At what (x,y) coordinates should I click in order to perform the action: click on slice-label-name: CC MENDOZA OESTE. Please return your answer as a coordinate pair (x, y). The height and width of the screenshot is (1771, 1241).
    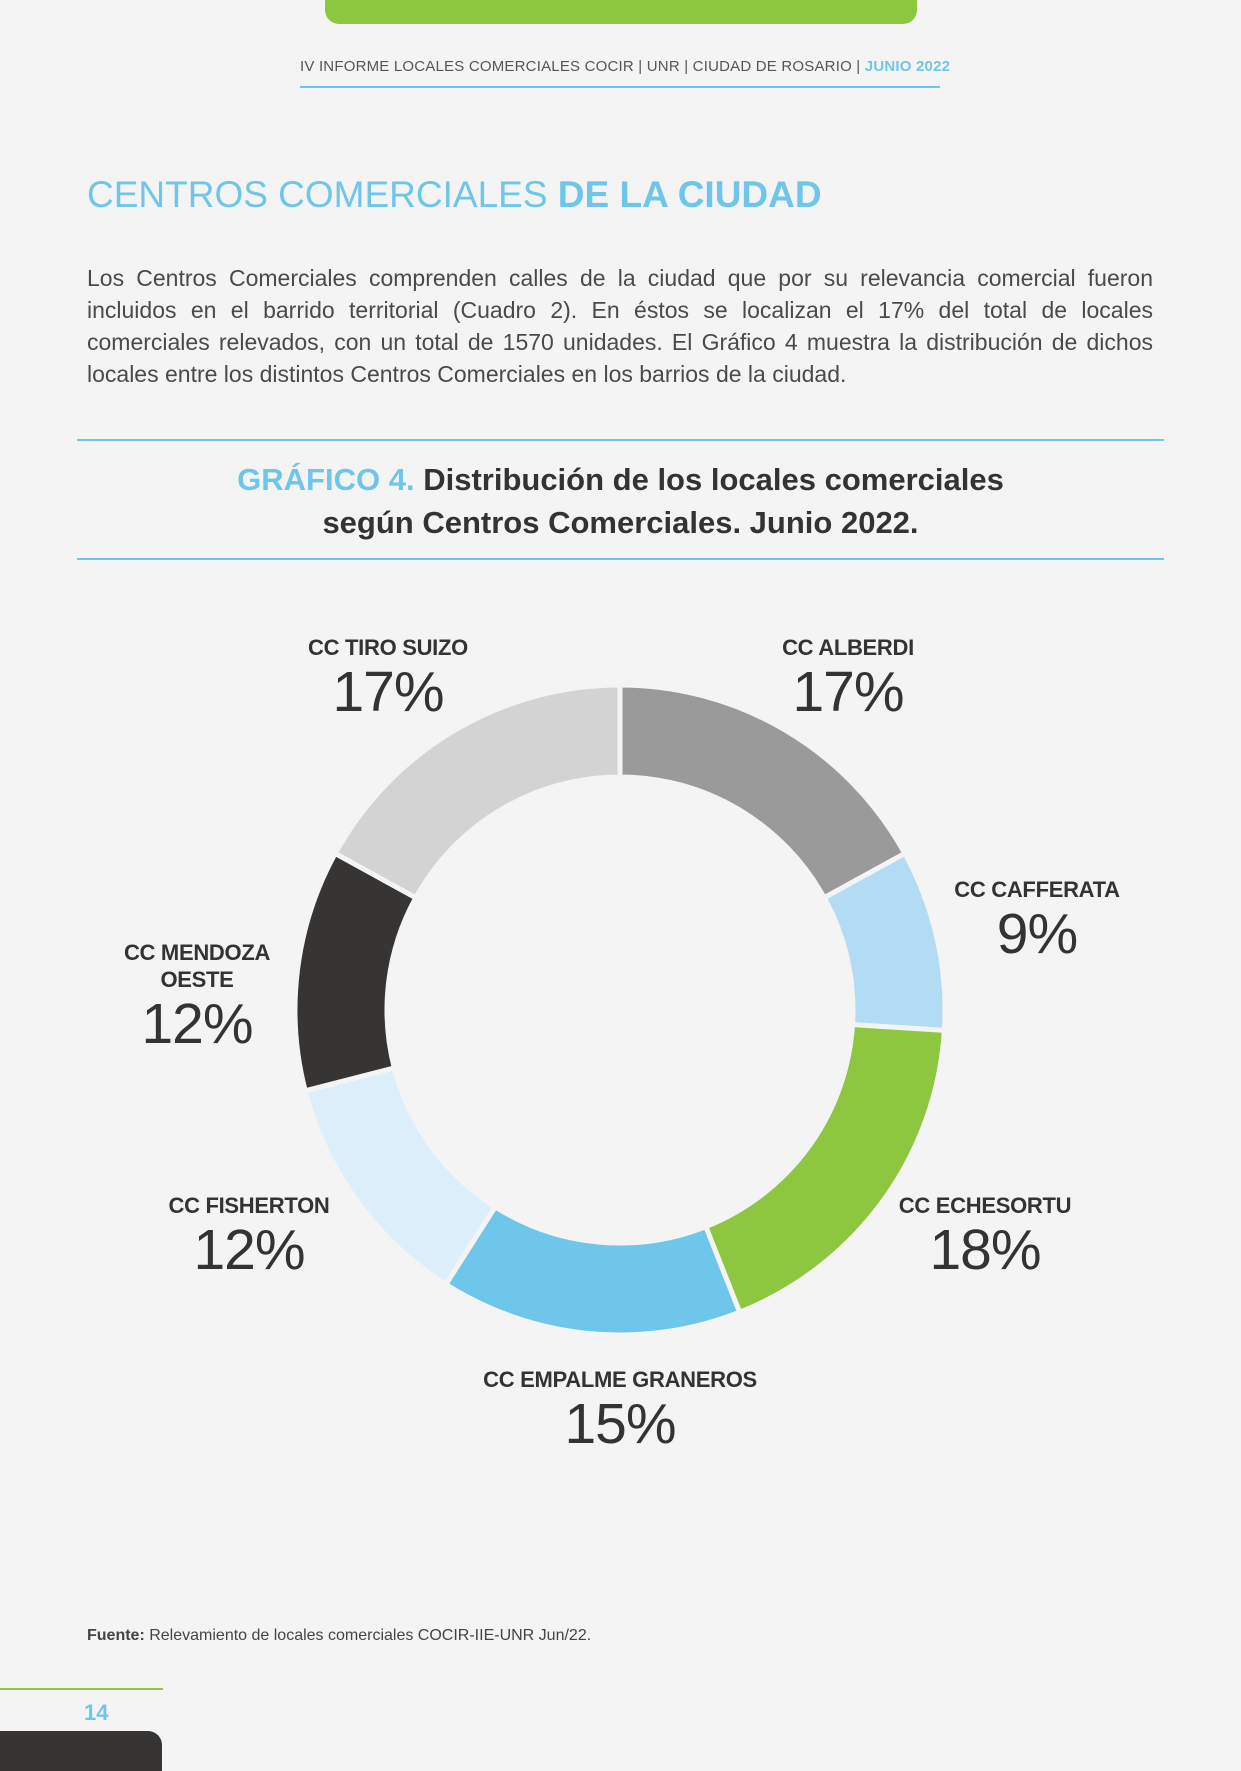
    Looking at the image, I should click on (197, 966).